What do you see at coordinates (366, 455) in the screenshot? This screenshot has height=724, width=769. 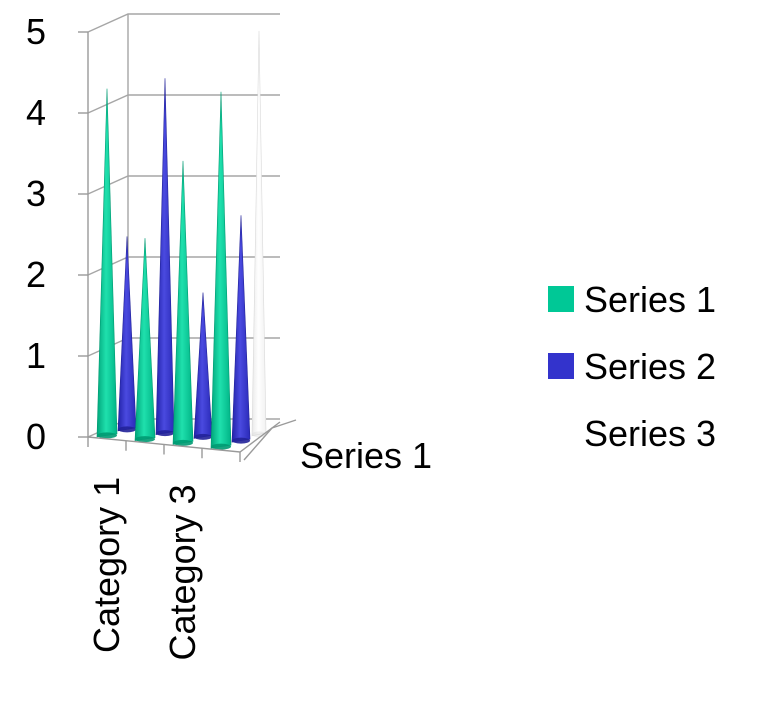 I see `depth-axis-label: Series 1` at bounding box center [366, 455].